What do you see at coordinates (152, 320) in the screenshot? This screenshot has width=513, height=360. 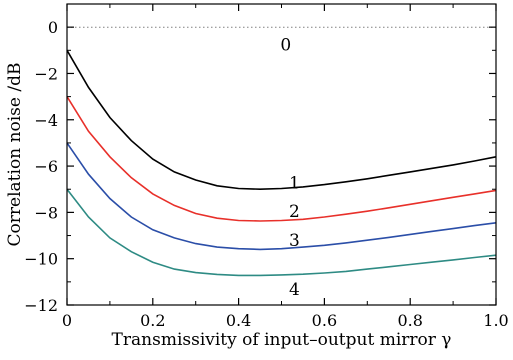 I see `x-tick-label: 0.2` at bounding box center [152, 320].